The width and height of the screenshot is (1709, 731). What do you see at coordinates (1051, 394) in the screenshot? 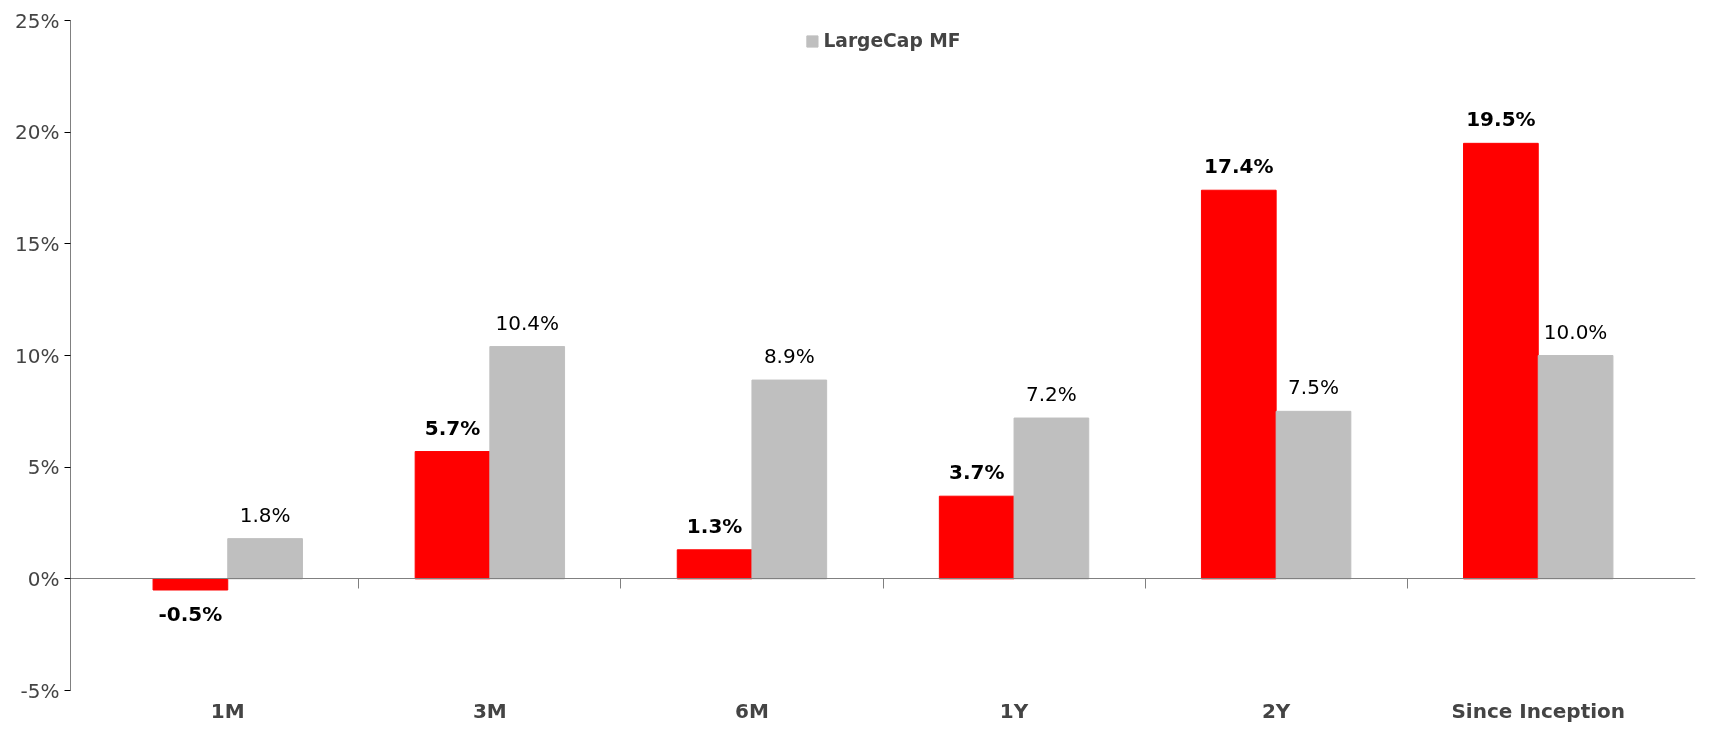
I see `data-label: 7.2%` at bounding box center [1051, 394].